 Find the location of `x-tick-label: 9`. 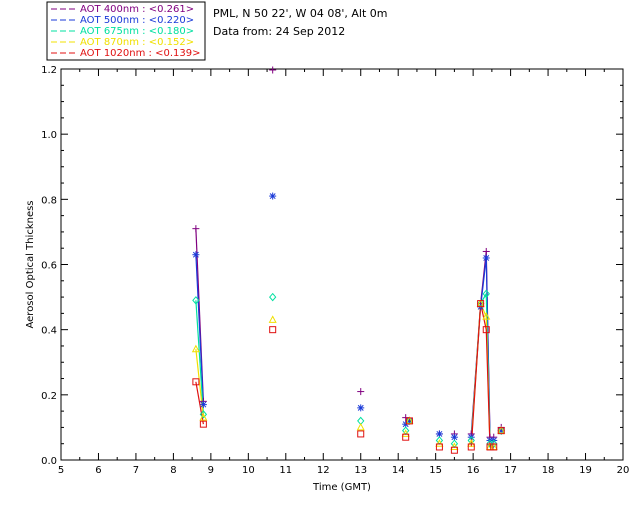

x-tick-label: 9 is located at coordinates (211, 470).